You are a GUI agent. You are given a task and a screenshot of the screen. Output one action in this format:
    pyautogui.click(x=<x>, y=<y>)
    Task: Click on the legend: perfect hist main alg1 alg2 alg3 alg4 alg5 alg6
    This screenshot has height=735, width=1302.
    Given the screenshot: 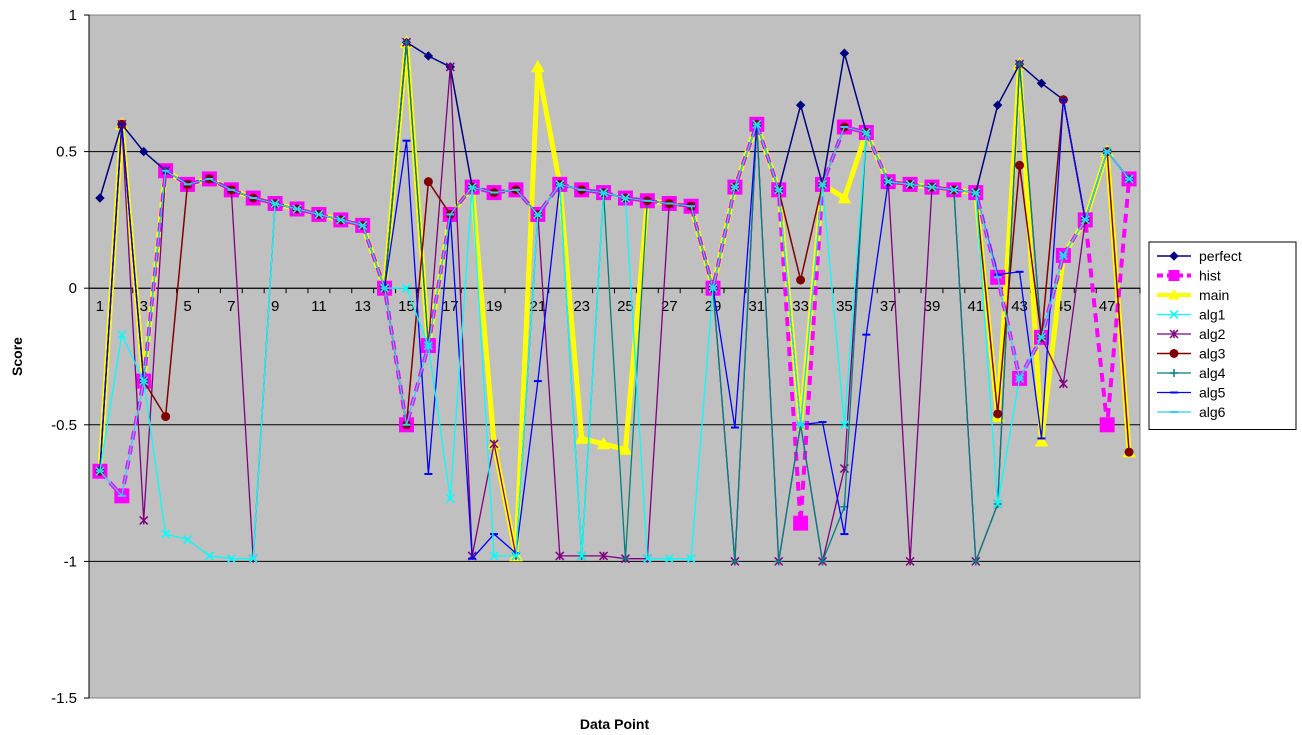 What is the action you would take?
    pyautogui.click(x=1222, y=335)
    